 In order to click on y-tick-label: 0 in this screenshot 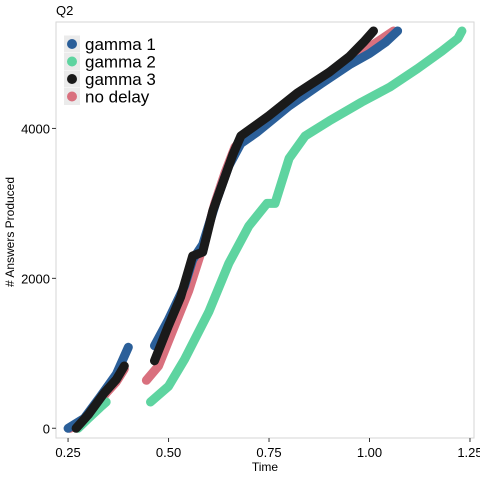, I will do `click(46, 428)`.